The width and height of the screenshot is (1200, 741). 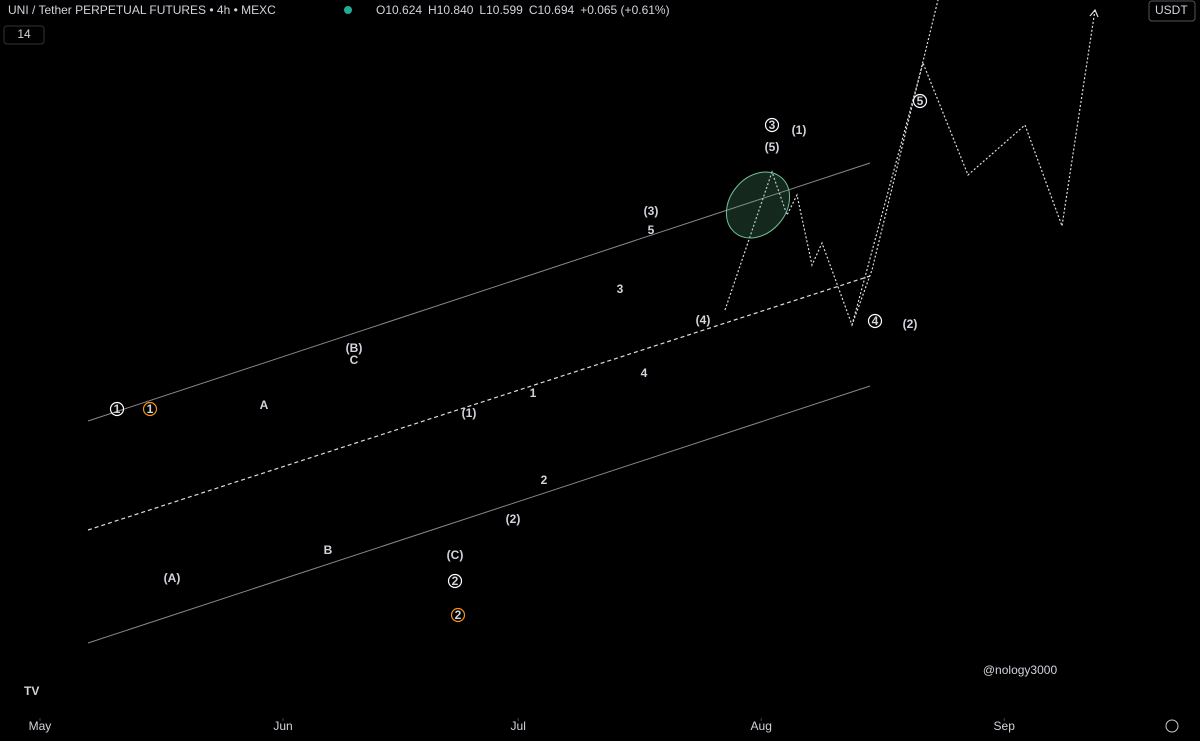 I want to click on ohlc-value: L10.599, so click(x=501, y=10).